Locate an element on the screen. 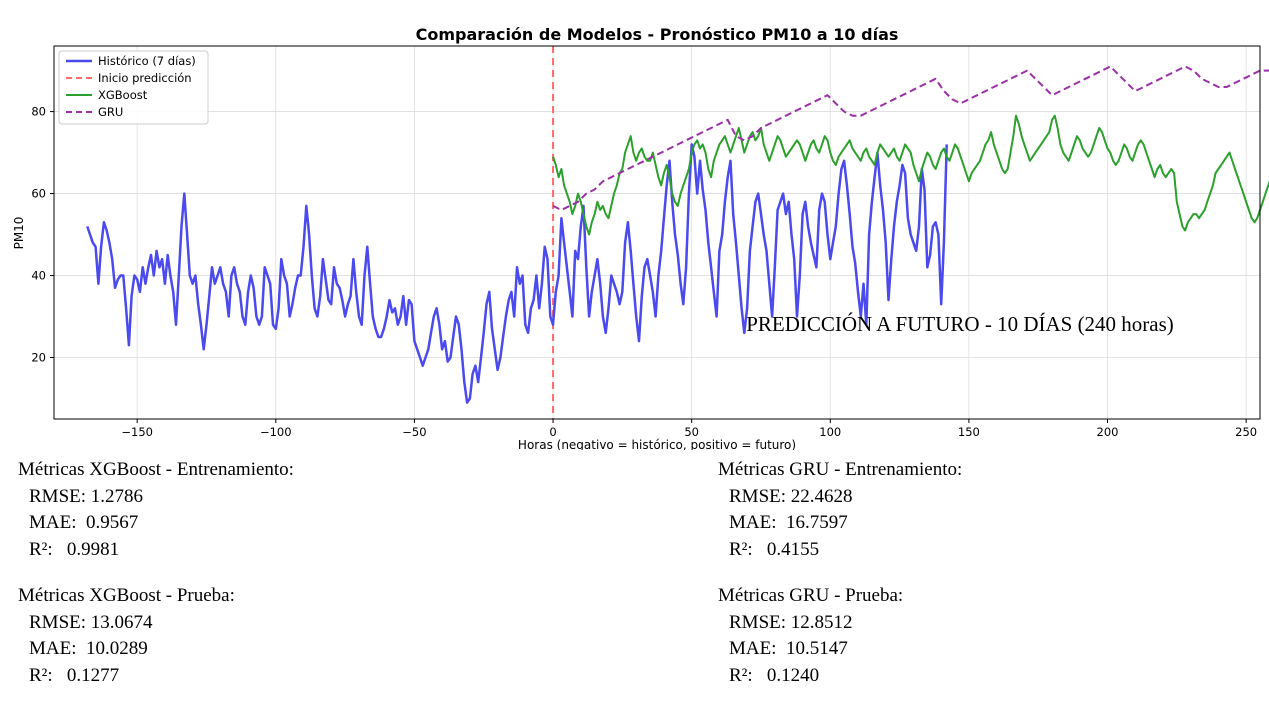 The height and width of the screenshot is (714, 1269). xgb-test-rmse: RMSE: 13.0674 is located at coordinates (156, 623).